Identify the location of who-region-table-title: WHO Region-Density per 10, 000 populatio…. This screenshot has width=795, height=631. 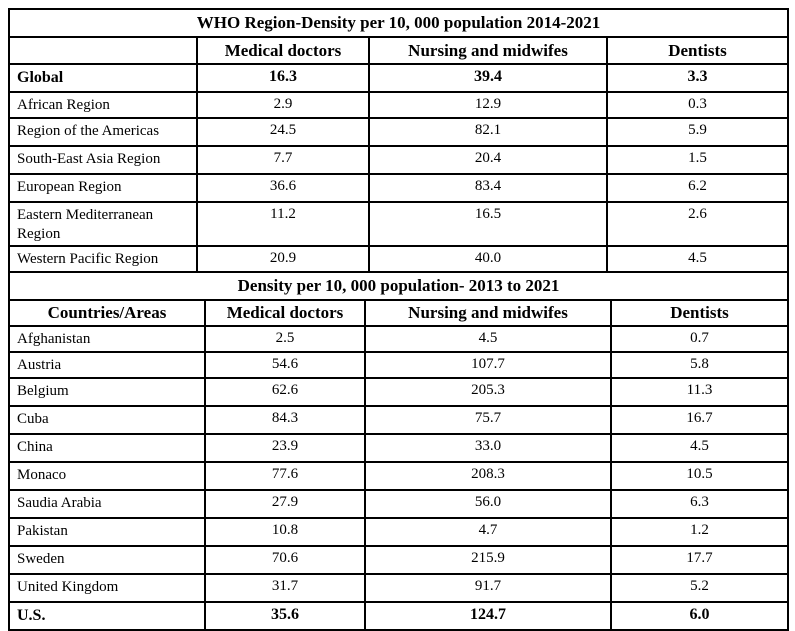
(398, 23).